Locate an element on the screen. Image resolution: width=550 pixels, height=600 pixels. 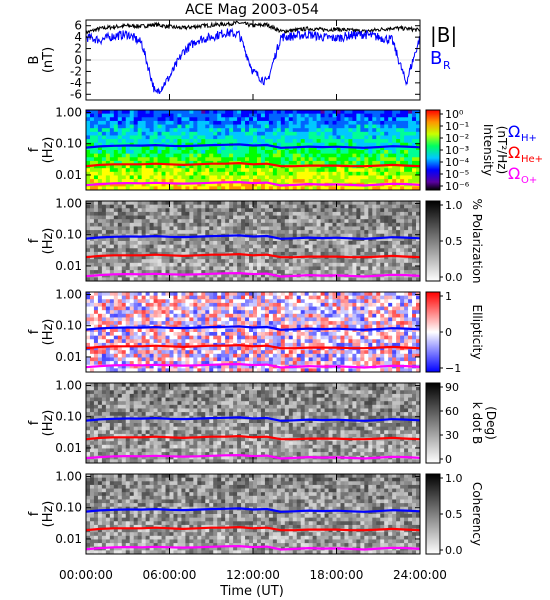
legend-bmag: |B| is located at coordinates (443, 35).